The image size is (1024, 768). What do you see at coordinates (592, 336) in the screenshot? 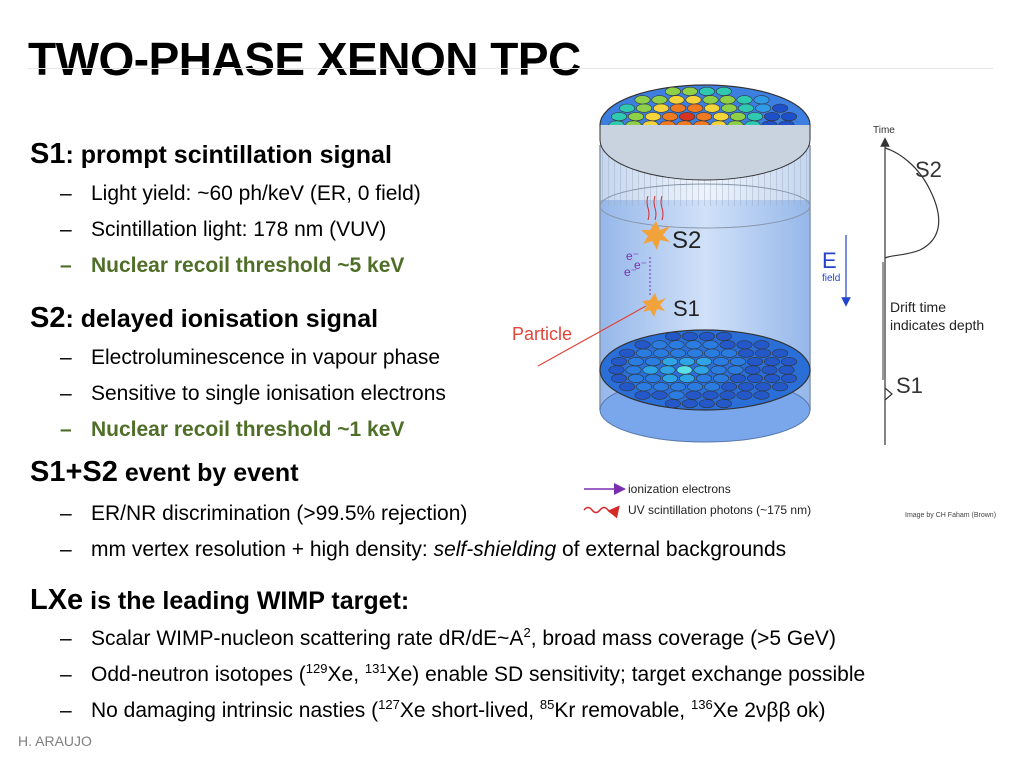
I see `particle-track` at bounding box center [592, 336].